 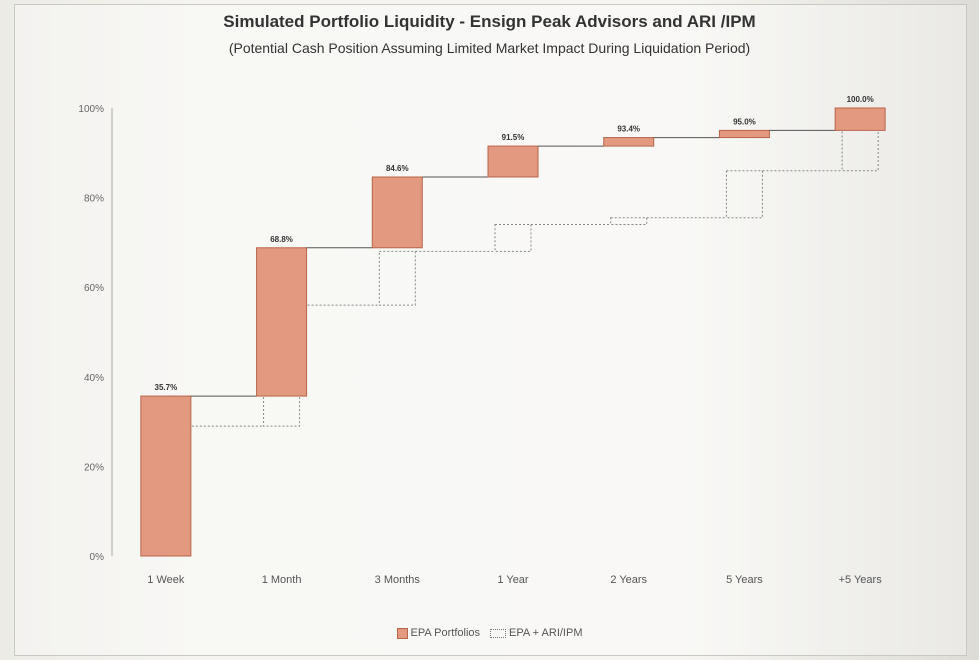 What do you see at coordinates (513, 580) in the screenshot?
I see `x-category-label: 1 Year` at bounding box center [513, 580].